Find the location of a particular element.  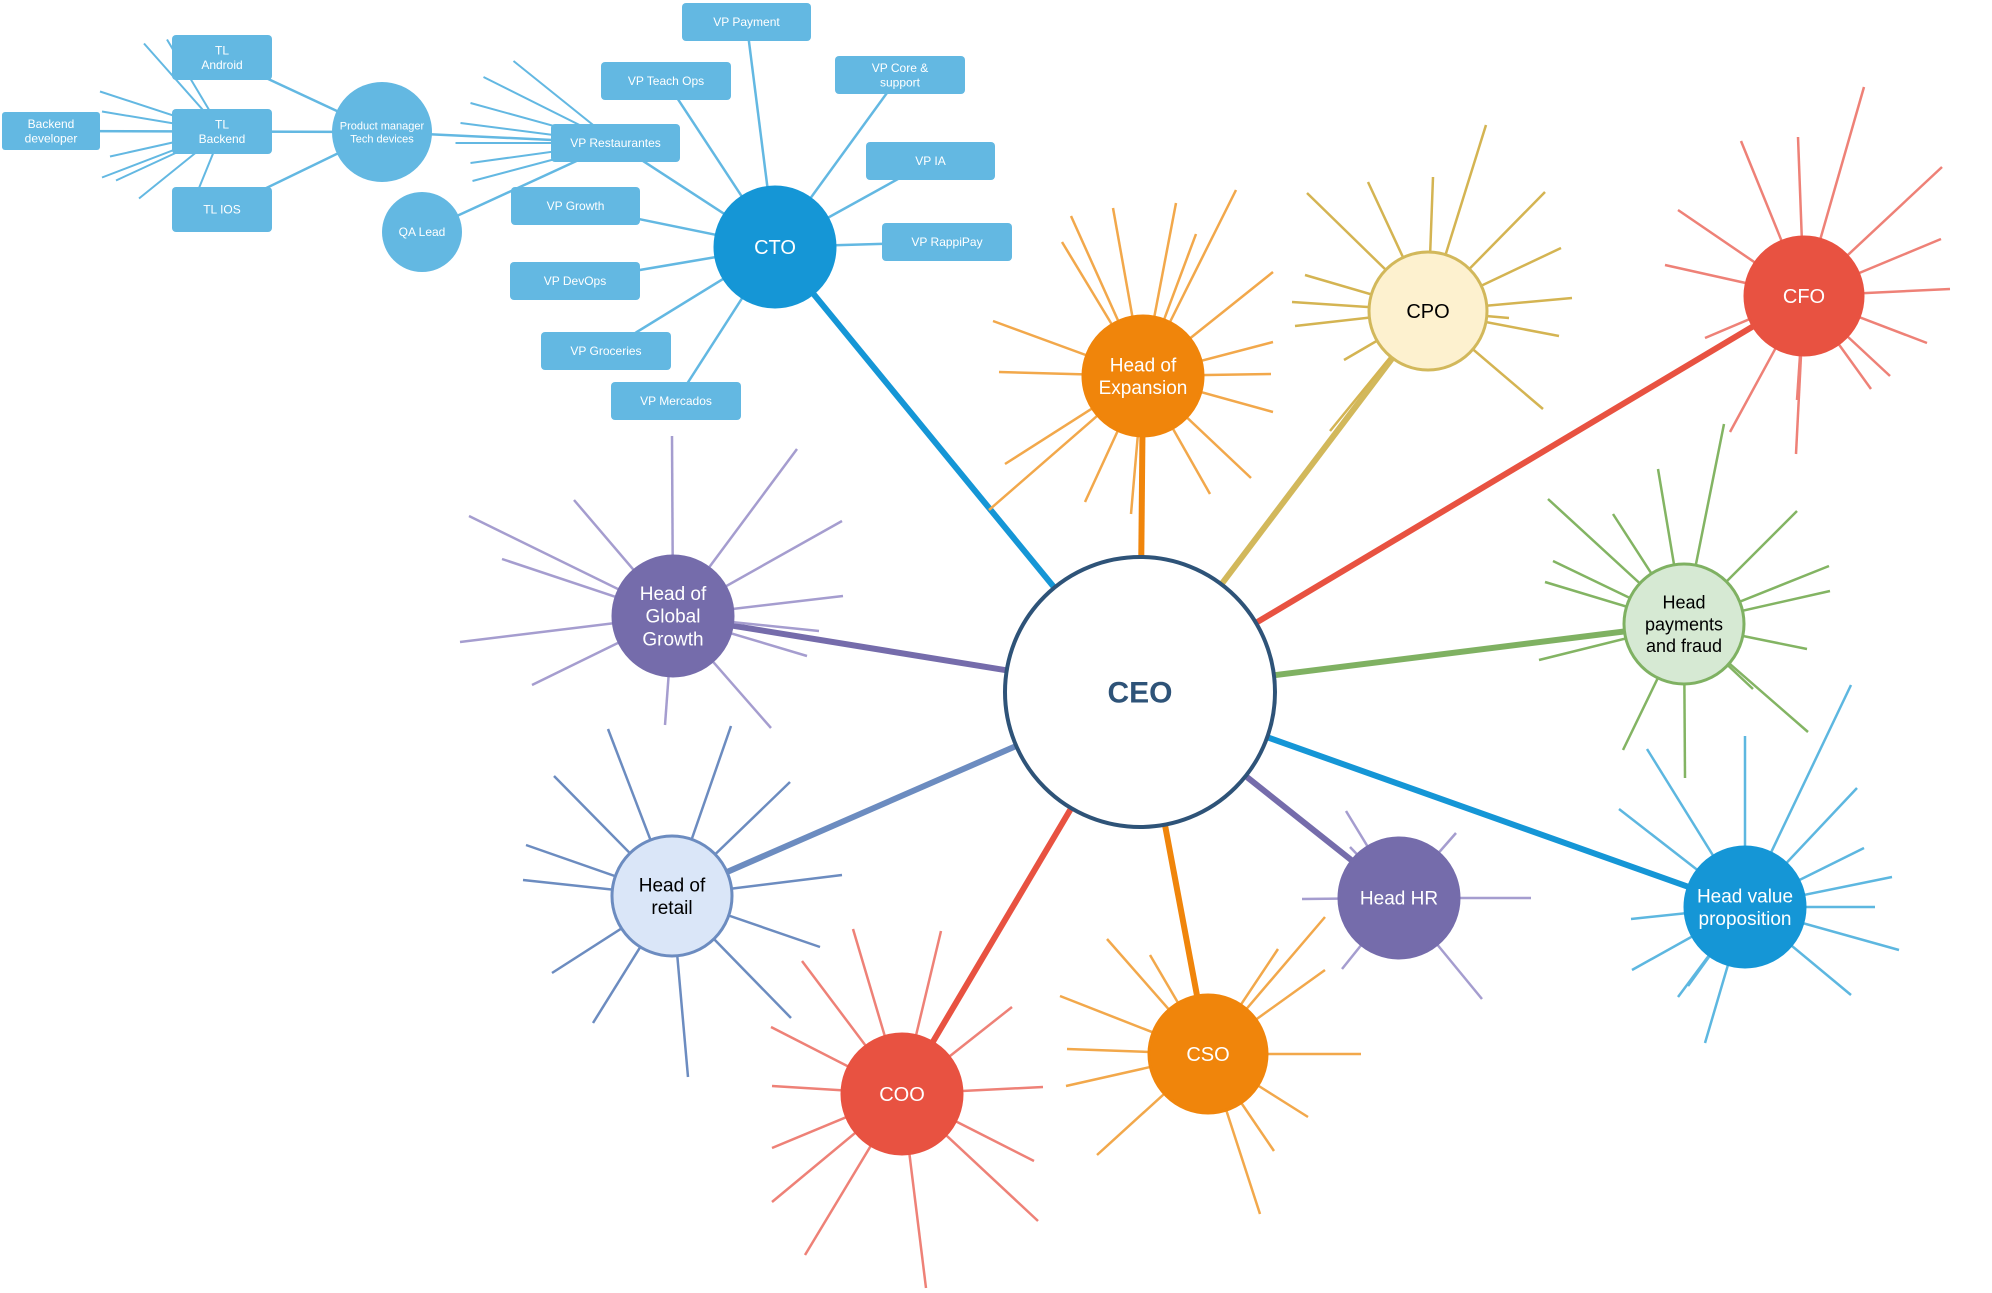

node-cto is located at coordinates (775, 247).